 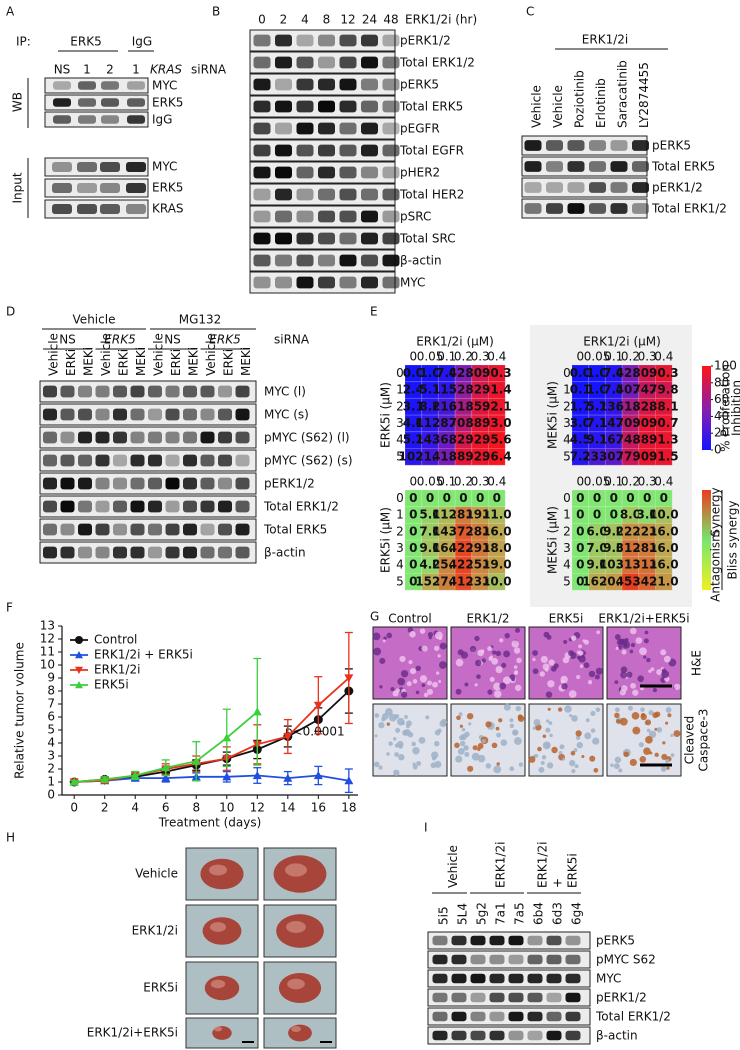 What do you see at coordinates (71, 362) in the screenshot?
I see `lane-label: ERKi` at bounding box center [71, 362].